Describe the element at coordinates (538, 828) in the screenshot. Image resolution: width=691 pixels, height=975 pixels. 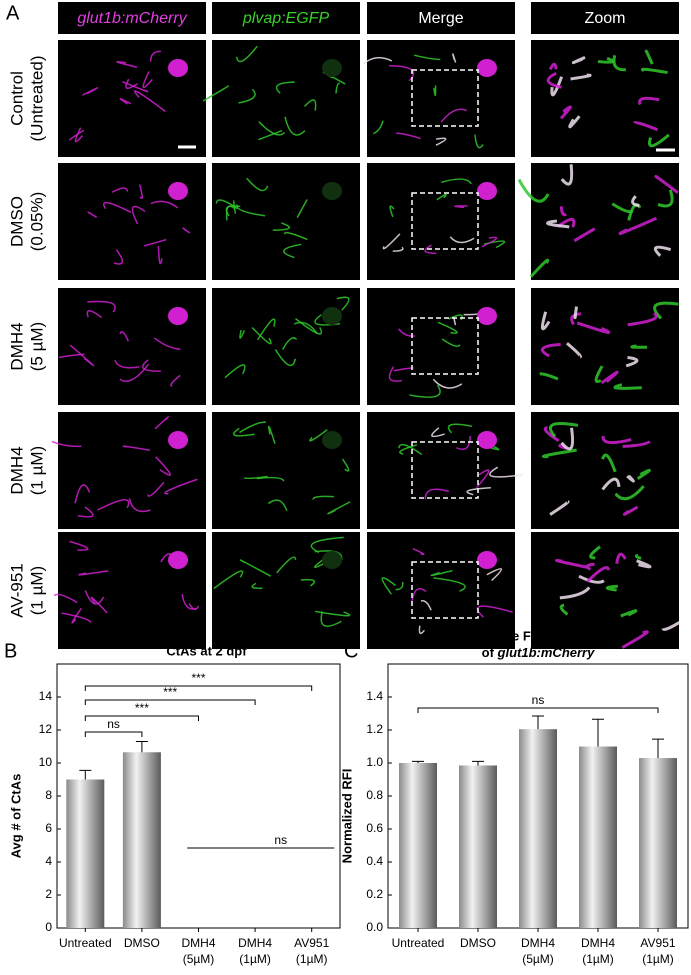
I see `bar` at that location.